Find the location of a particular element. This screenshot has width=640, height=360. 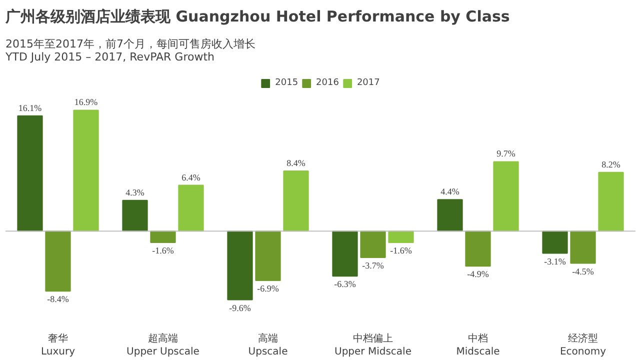

chart-title: 广州各级别酒店业绩表现 Guangzhou Hotel Performance by Class is located at coordinates (257, 17).